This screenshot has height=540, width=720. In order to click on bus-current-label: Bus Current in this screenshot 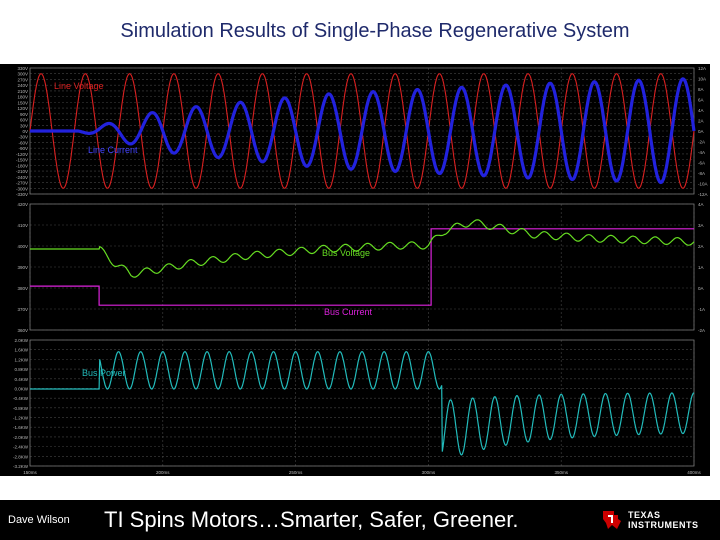, I will do `click(348, 312)`.